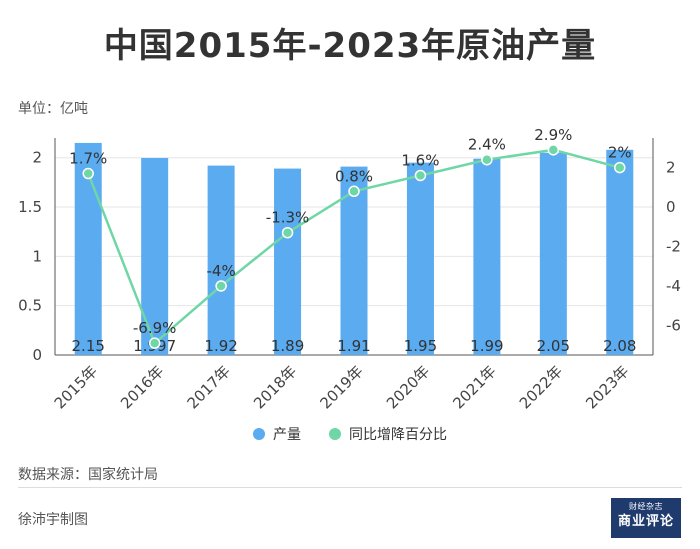 Image resolution: width=700 pixels, height=549 pixels. I want to click on publisher-logo: 财经杂志 商业评论, so click(646, 518).